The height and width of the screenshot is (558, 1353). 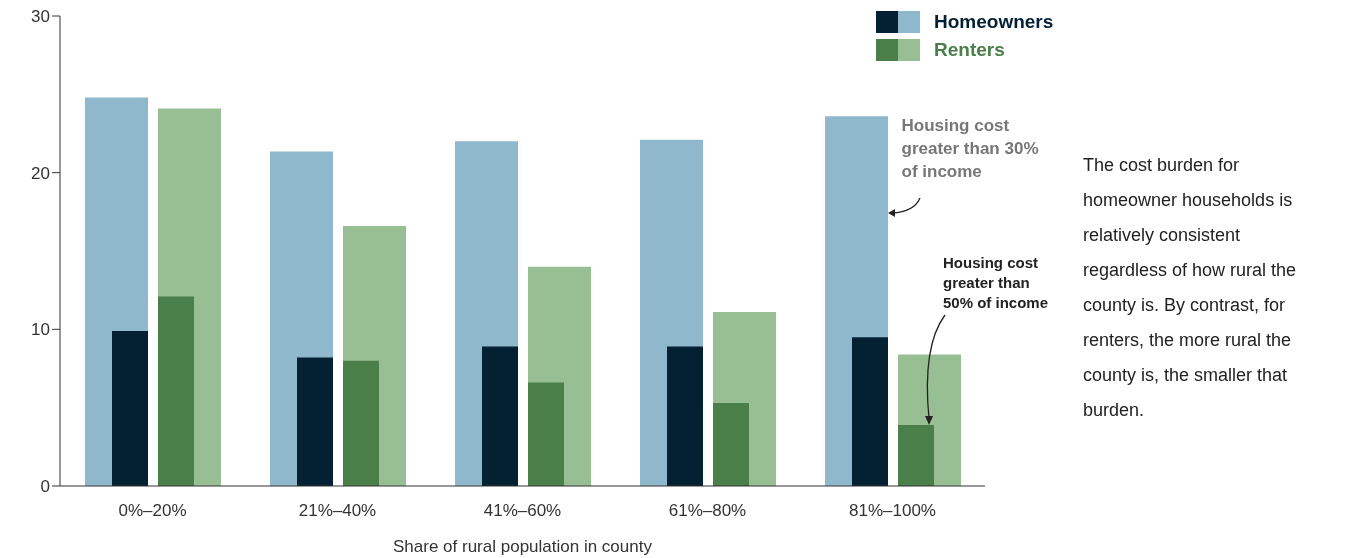 What do you see at coordinates (523, 546) in the screenshot?
I see `x-axis-title: Share of rural population in county` at bounding box center [523, 546].